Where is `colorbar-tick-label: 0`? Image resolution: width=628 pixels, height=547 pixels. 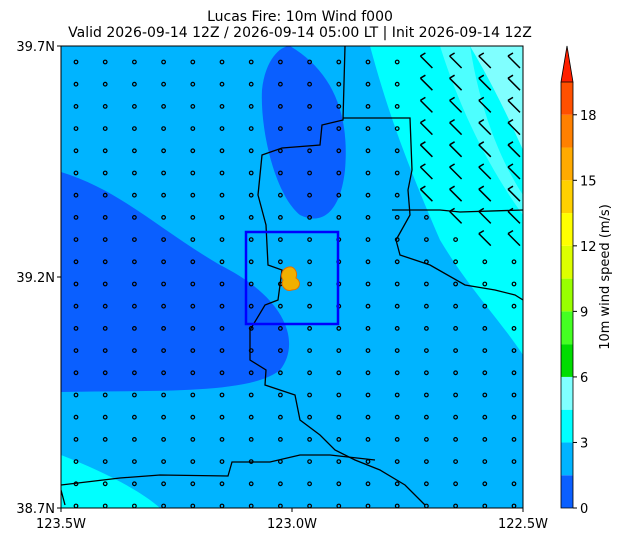 colorbar-tick-label: 0 is located at coordinates (584, 509).